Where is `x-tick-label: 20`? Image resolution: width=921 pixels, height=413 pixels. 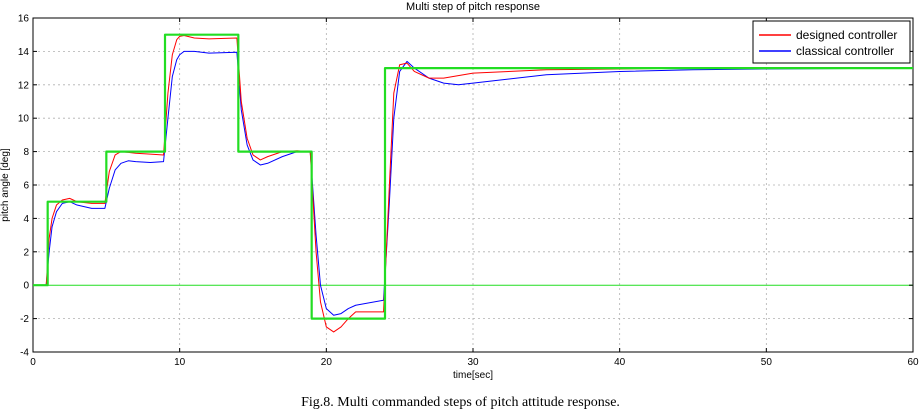 x-tick-label: 20 is located at coordinates (327, 362).